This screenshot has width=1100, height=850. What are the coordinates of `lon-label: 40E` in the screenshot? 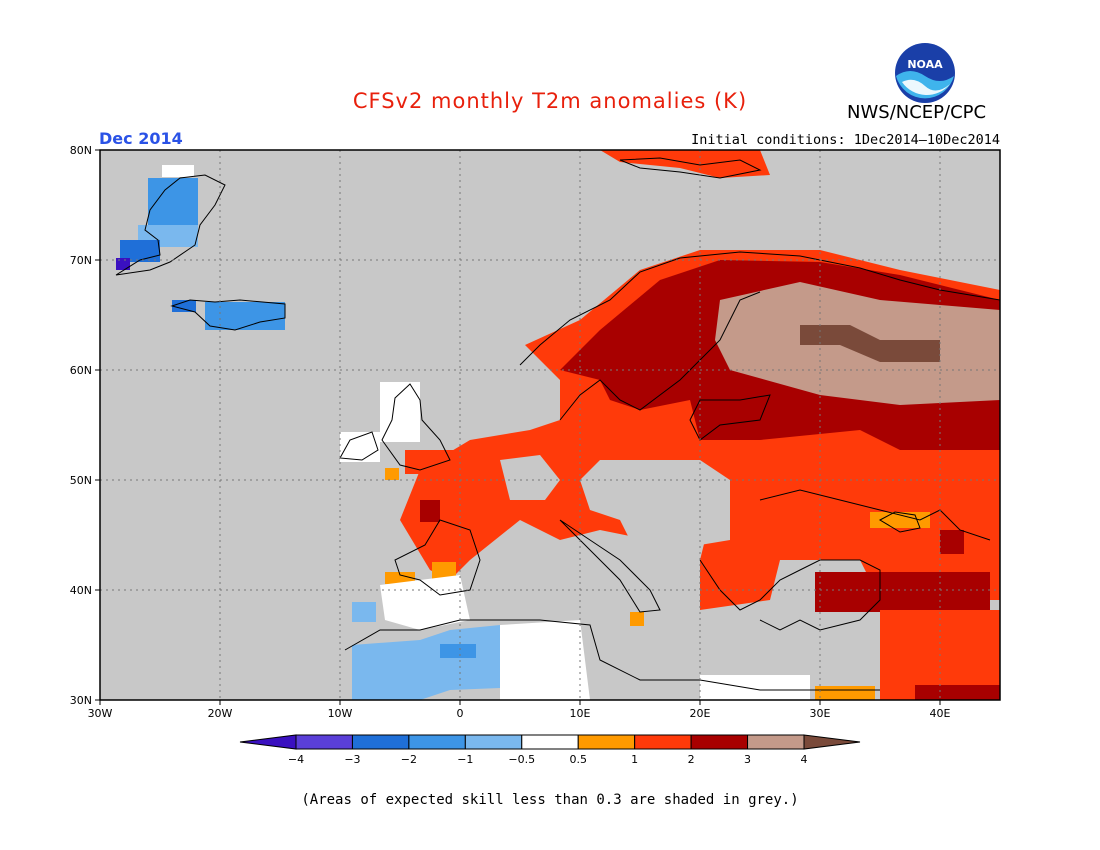 It's located at (940, 713).